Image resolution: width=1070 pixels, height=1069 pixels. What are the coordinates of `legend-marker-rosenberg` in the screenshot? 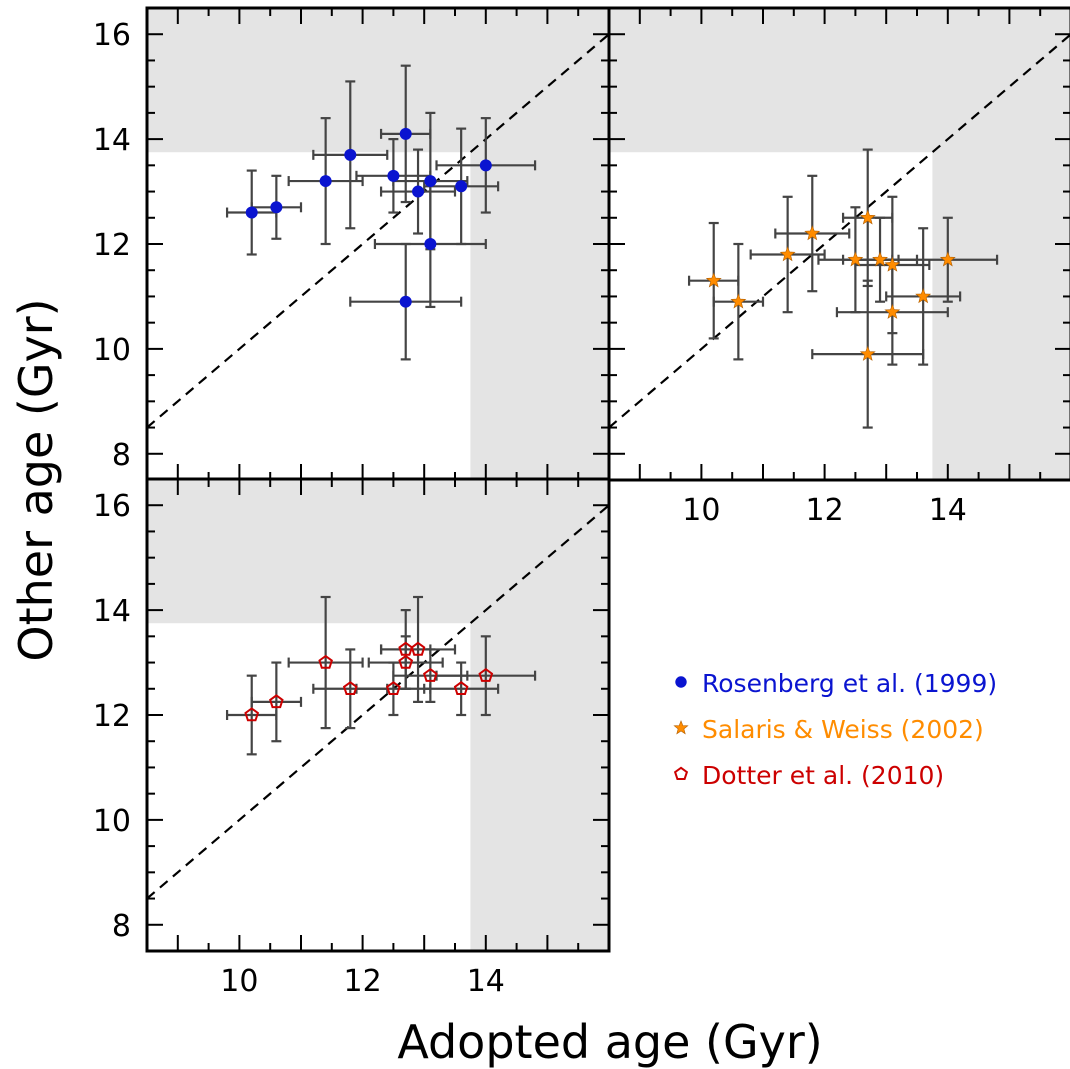 It's located at (681, 682).